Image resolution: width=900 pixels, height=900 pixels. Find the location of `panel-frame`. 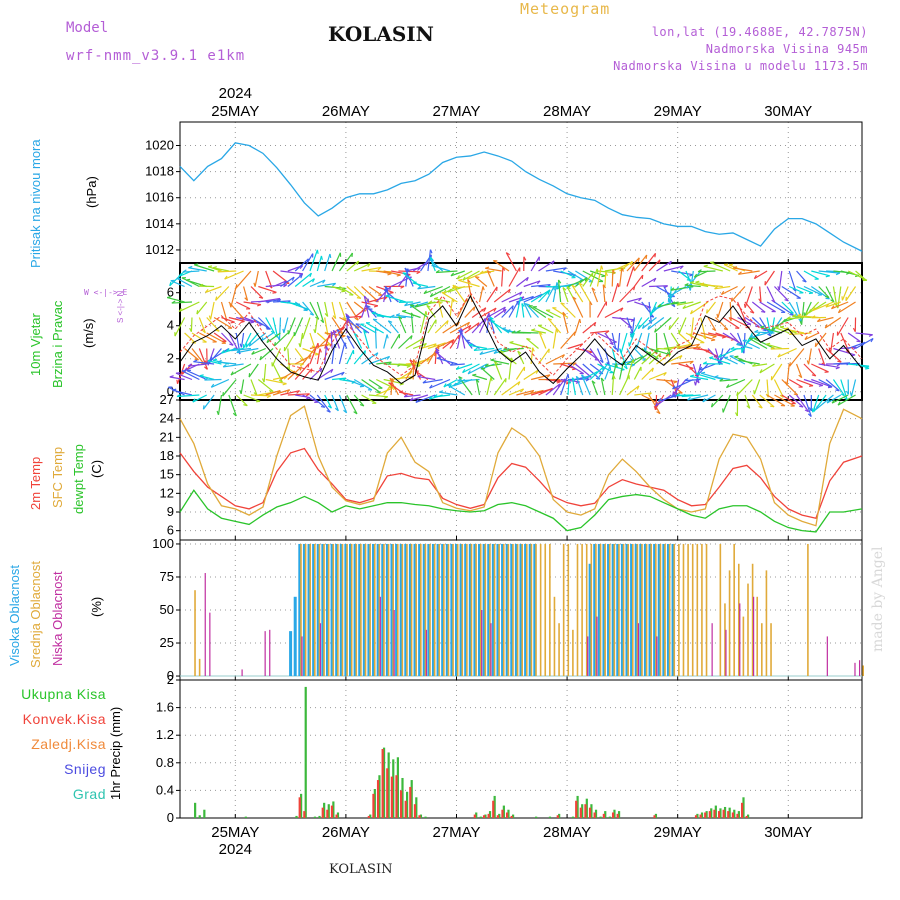

panel-frame is located at coordinates (521, 470).